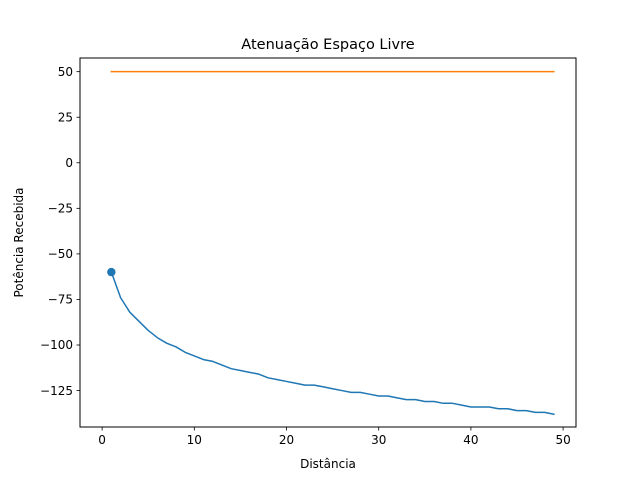 This screenshot has width=640, height=484. I want to click on y-tick-label: −125, so click(56, 391).